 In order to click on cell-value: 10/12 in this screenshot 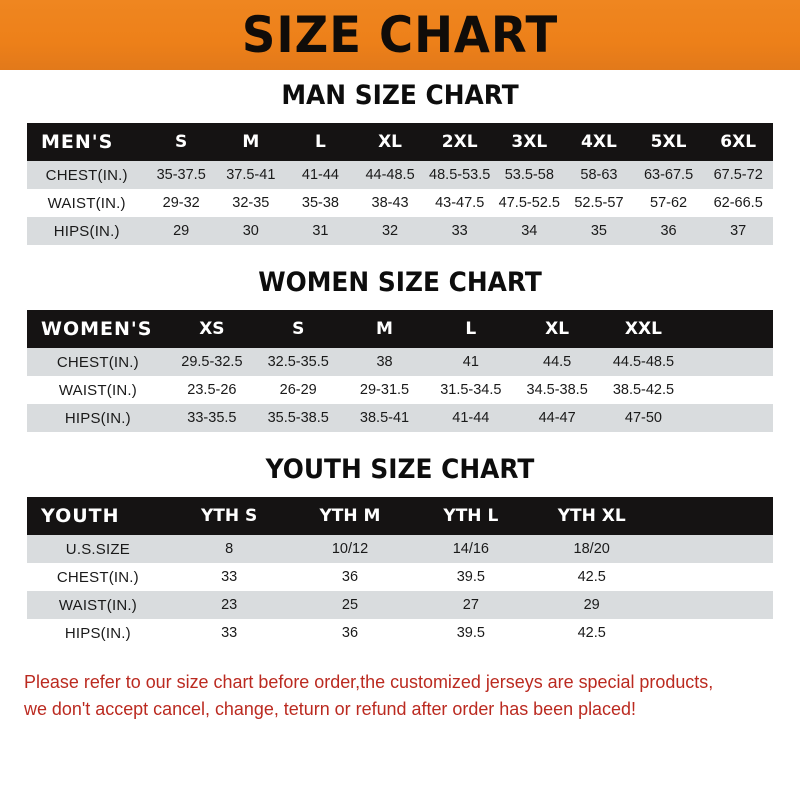, I will do `click(350, 549)`.